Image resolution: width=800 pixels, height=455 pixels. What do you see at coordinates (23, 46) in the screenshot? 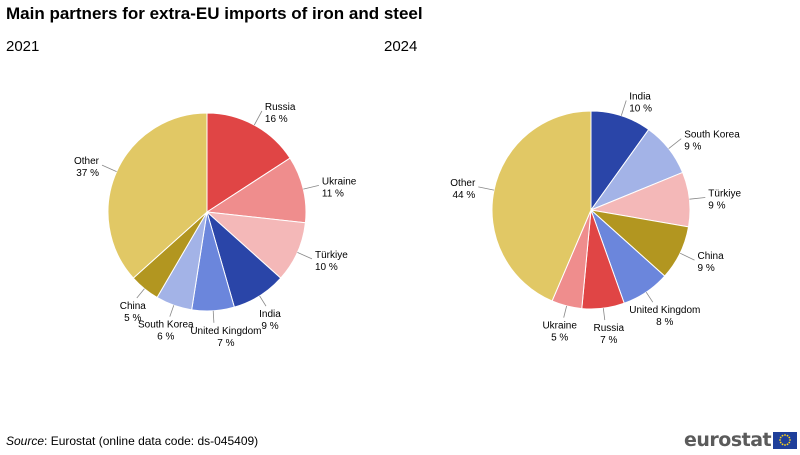
I see `pie-title-2021: 2021` at bounding box center [23, 46].